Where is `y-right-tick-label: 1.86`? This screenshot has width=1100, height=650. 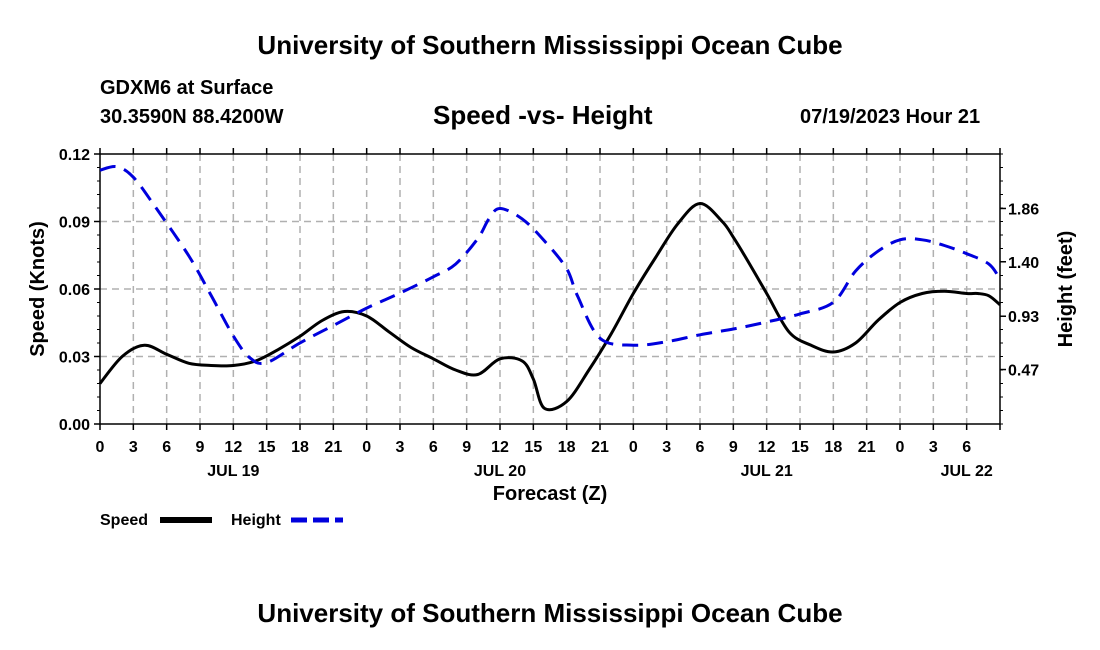 y-right-tick-label: 1.86 is located at coordinates (1023, 209).